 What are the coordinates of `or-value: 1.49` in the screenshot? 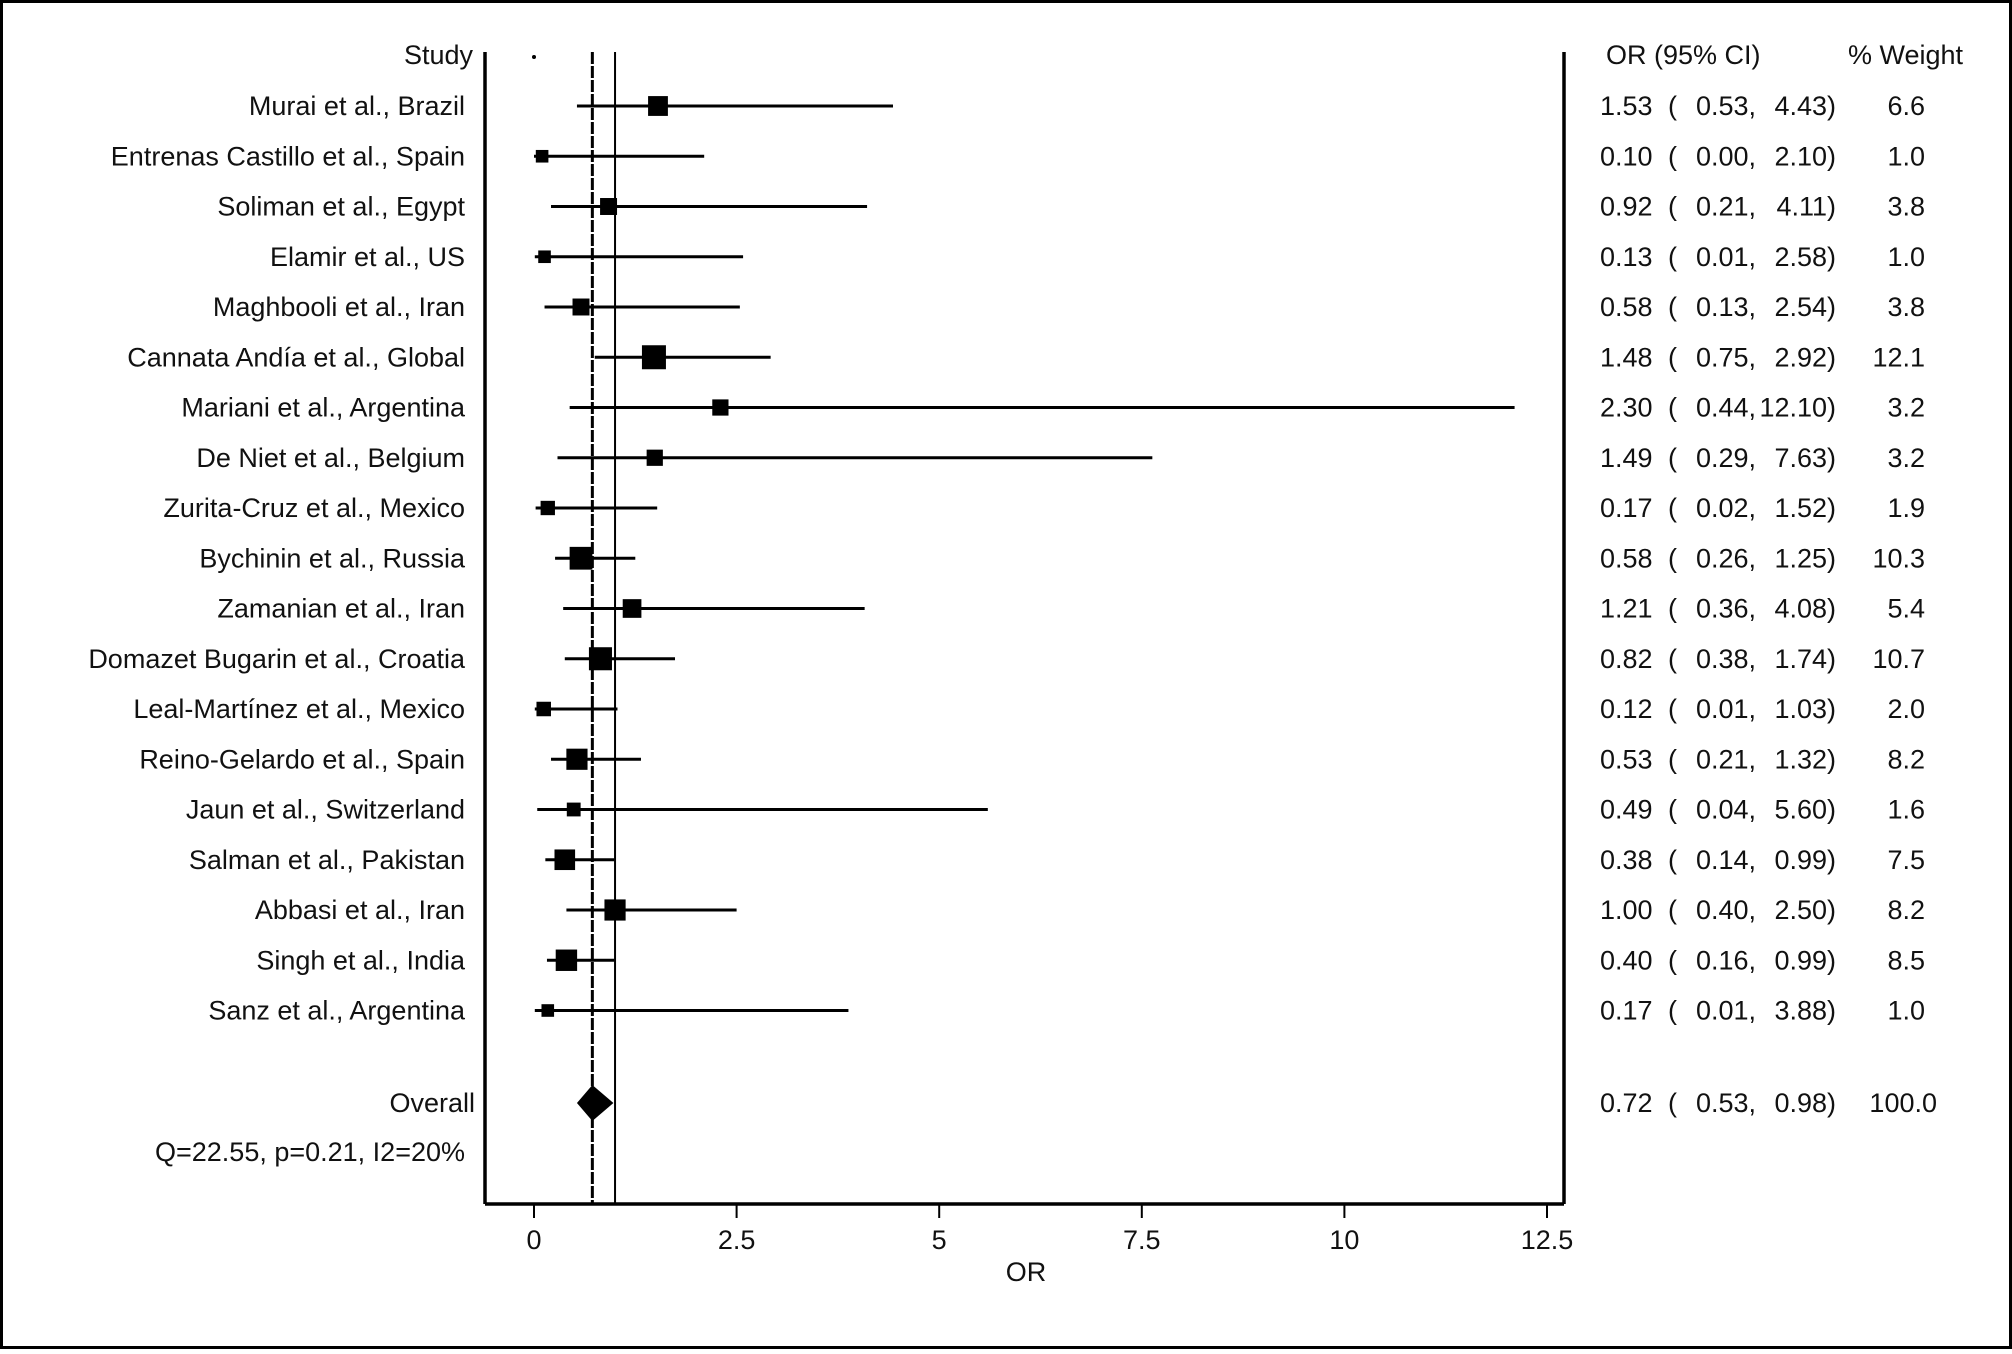 It's located at (1626, 458).